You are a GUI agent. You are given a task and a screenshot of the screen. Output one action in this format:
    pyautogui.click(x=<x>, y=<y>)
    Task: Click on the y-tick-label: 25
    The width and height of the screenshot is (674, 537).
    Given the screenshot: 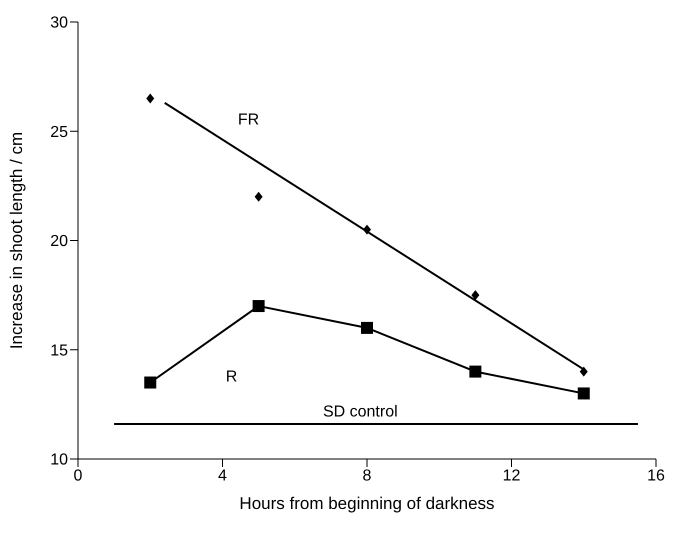 What is the action you would take?
    pyautogui.click(x=59, y=132)
    